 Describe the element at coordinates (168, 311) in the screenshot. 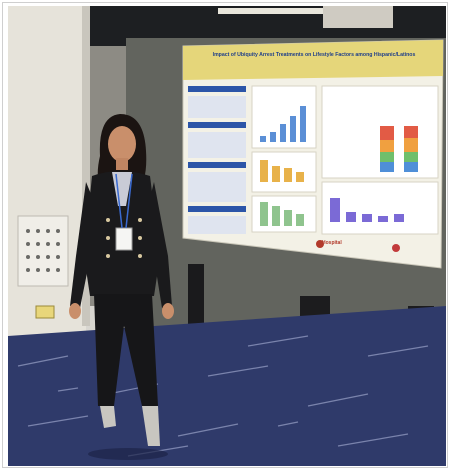

I see `person-right-hand` at that location.